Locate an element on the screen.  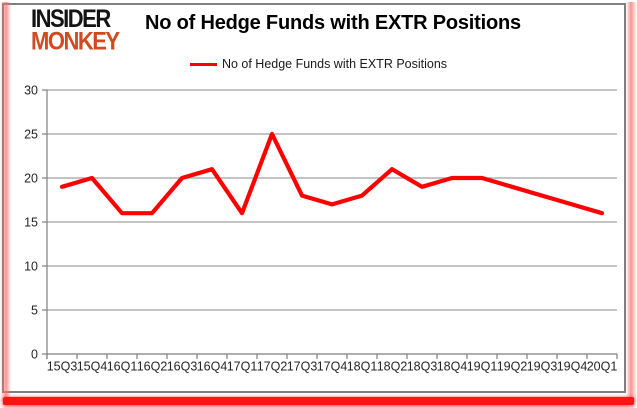
legend-label: No of Hedge Funds with EXTR Positions is located at coordinates (334, 64).